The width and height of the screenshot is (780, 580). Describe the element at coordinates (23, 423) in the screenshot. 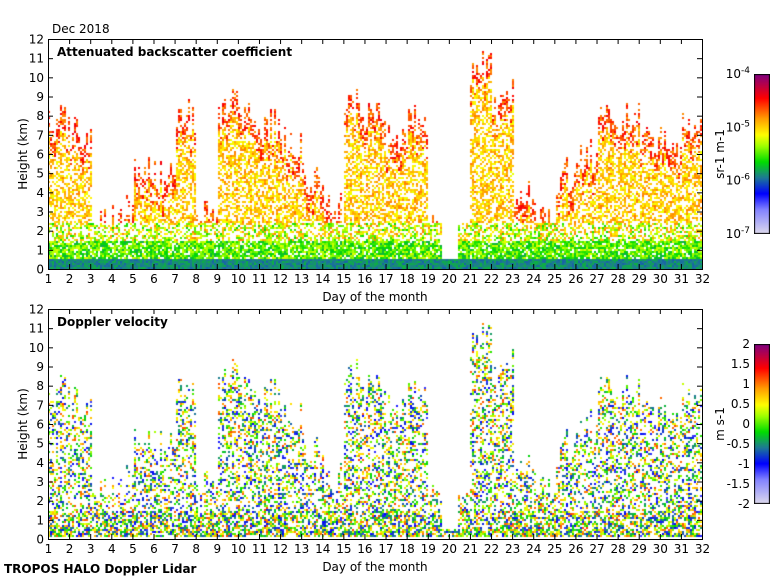

I see `y-axis-label-bottom: Height (km)` at that location.